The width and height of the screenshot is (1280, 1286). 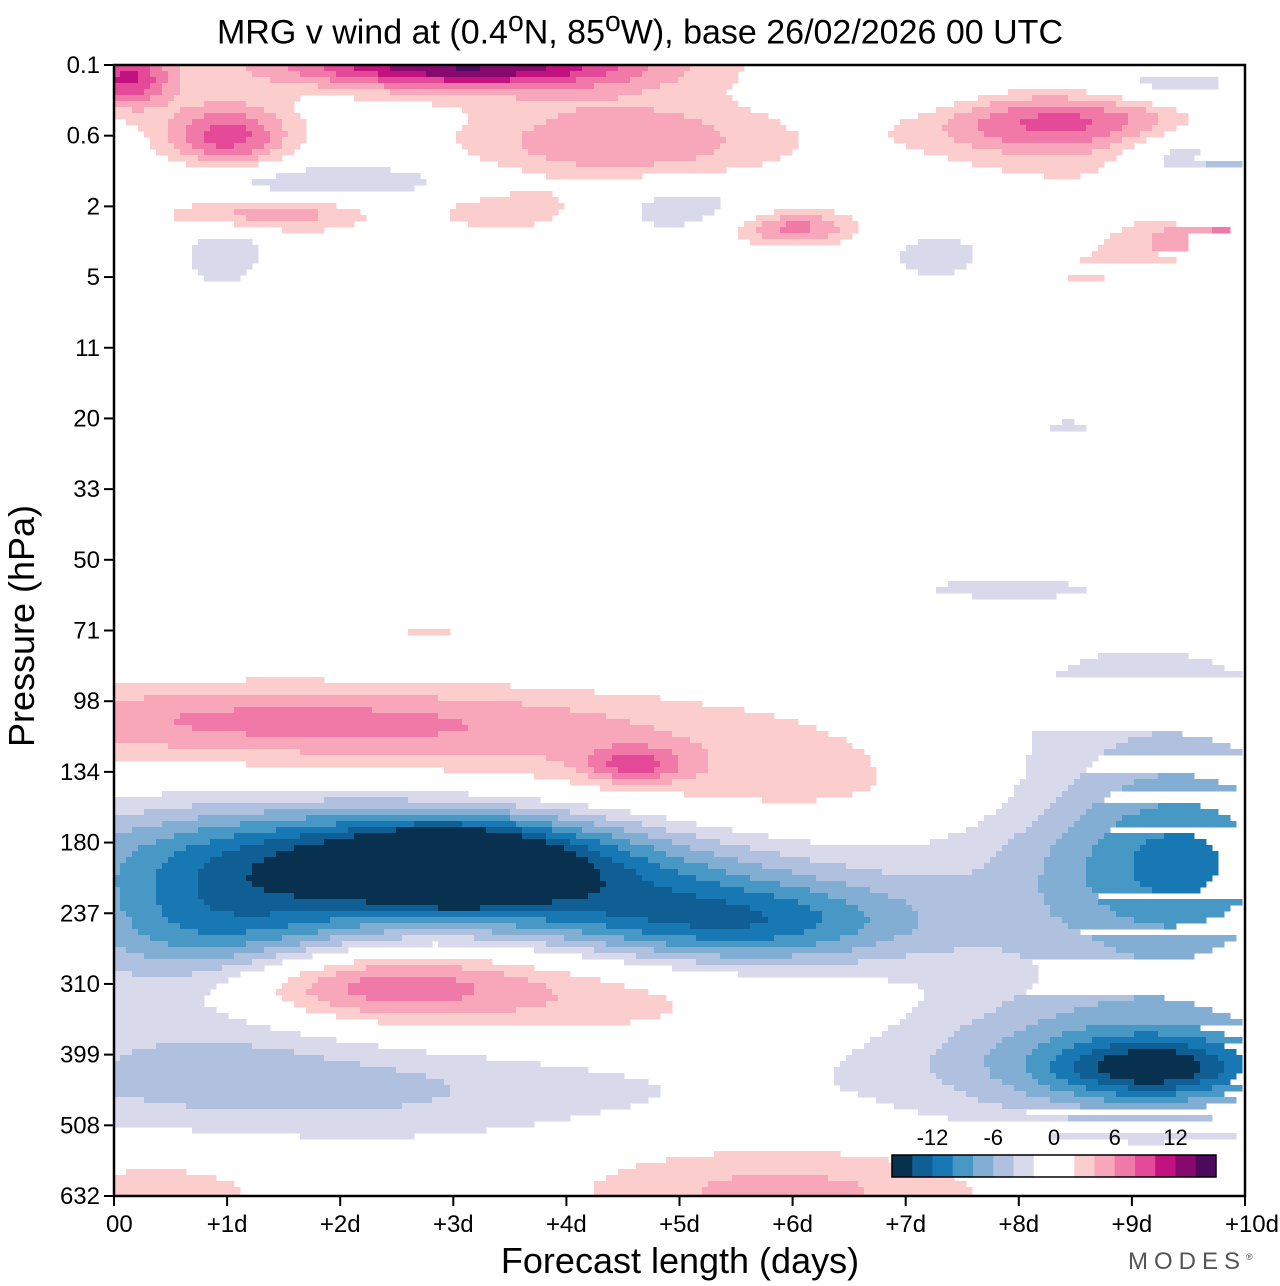 I want to click on x-tick-label: +2d, so click(x=340, y=1224).